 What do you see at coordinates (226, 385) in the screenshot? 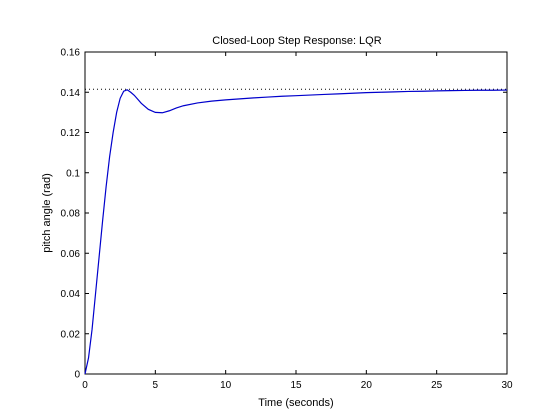
I see `x-tick-label: 10` at bounding box center [226, 385].